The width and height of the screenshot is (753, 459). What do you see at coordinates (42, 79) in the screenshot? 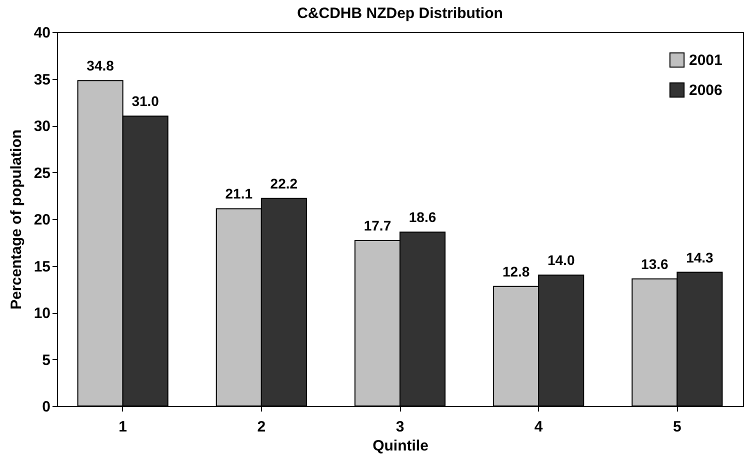
I see `y-tick-label: 35` at bounding box center [42, 79].